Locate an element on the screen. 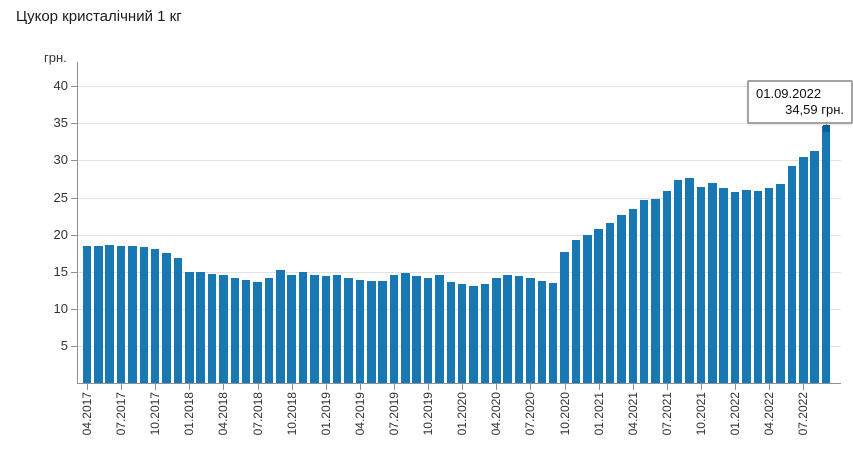  y-tick-label: 30 is located at coordinates (60, 160).